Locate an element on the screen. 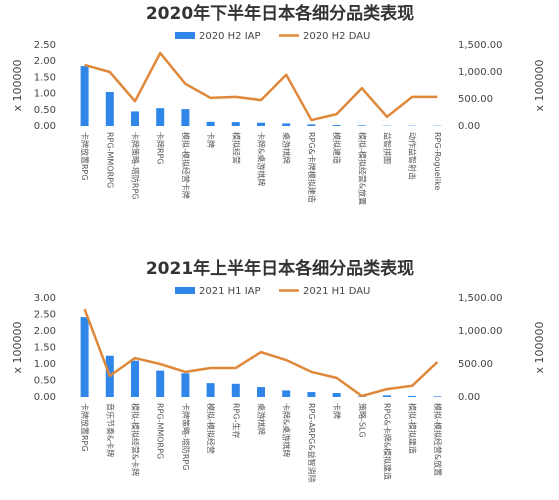 The image size is (559, 500). x-tick-label: 模拟建造 is located at coordinates (337, 148).